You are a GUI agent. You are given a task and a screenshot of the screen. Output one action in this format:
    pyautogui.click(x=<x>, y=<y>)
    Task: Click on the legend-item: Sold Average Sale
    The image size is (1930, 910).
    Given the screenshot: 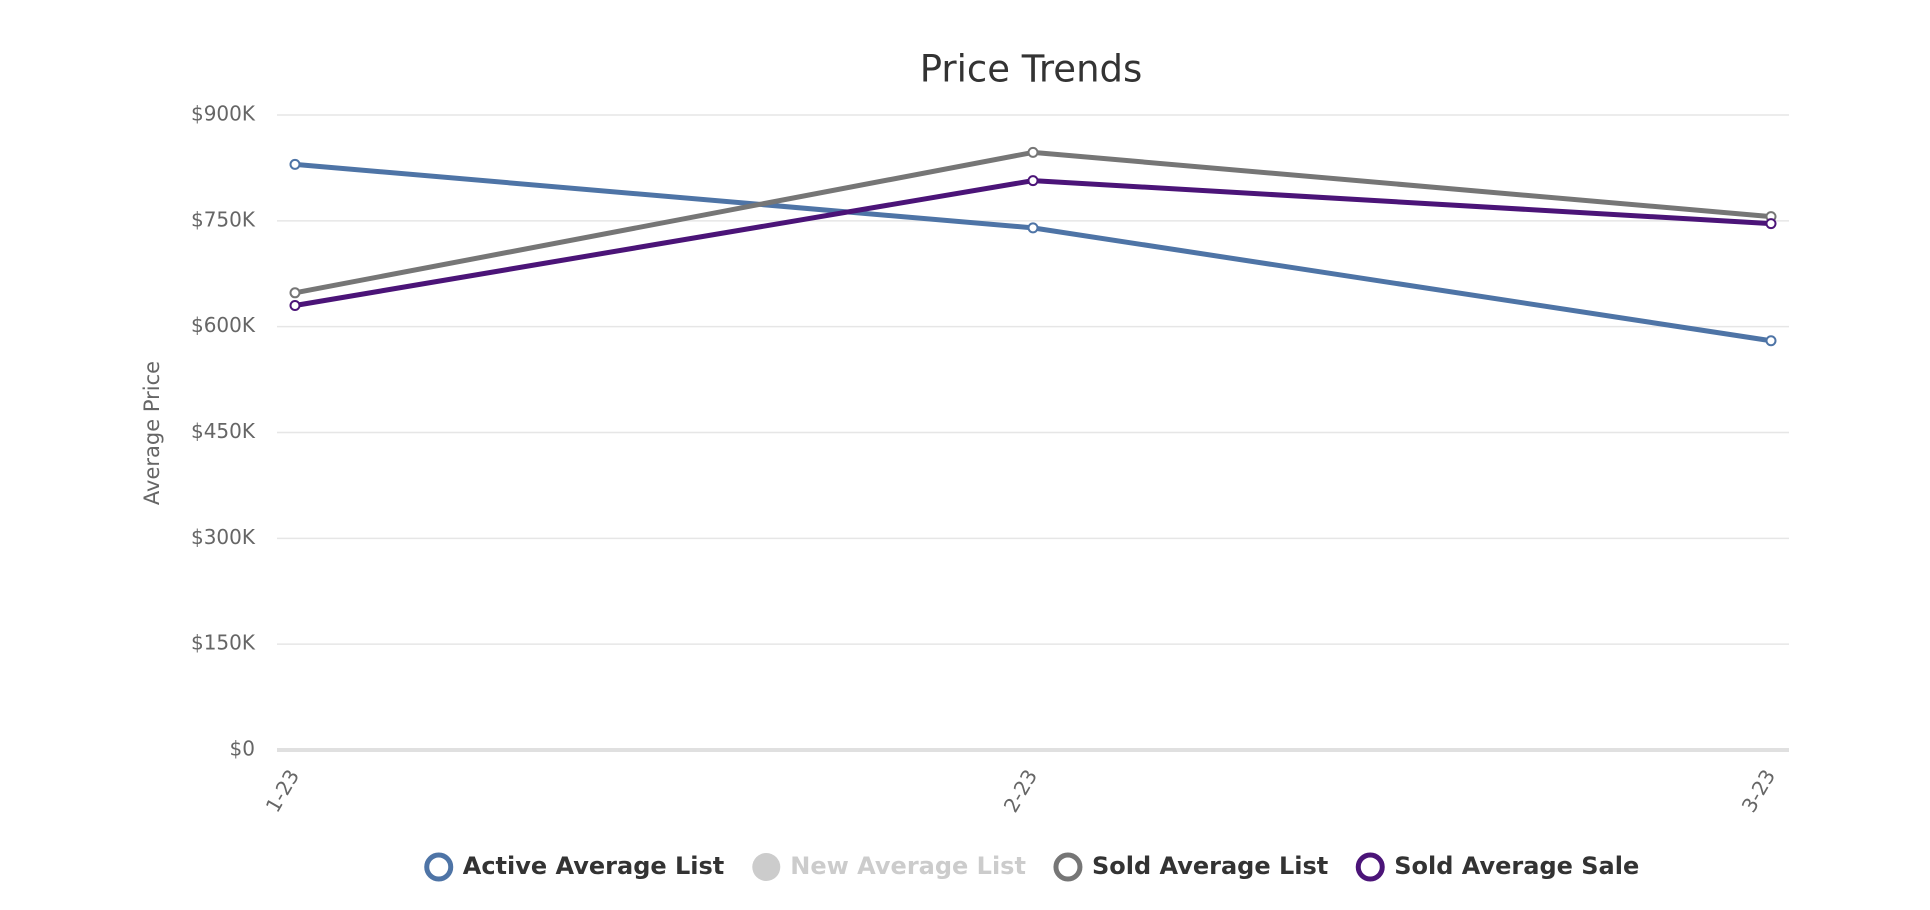 What is the action you would take?
    pyautogui.click(x=1497, y=867)
    